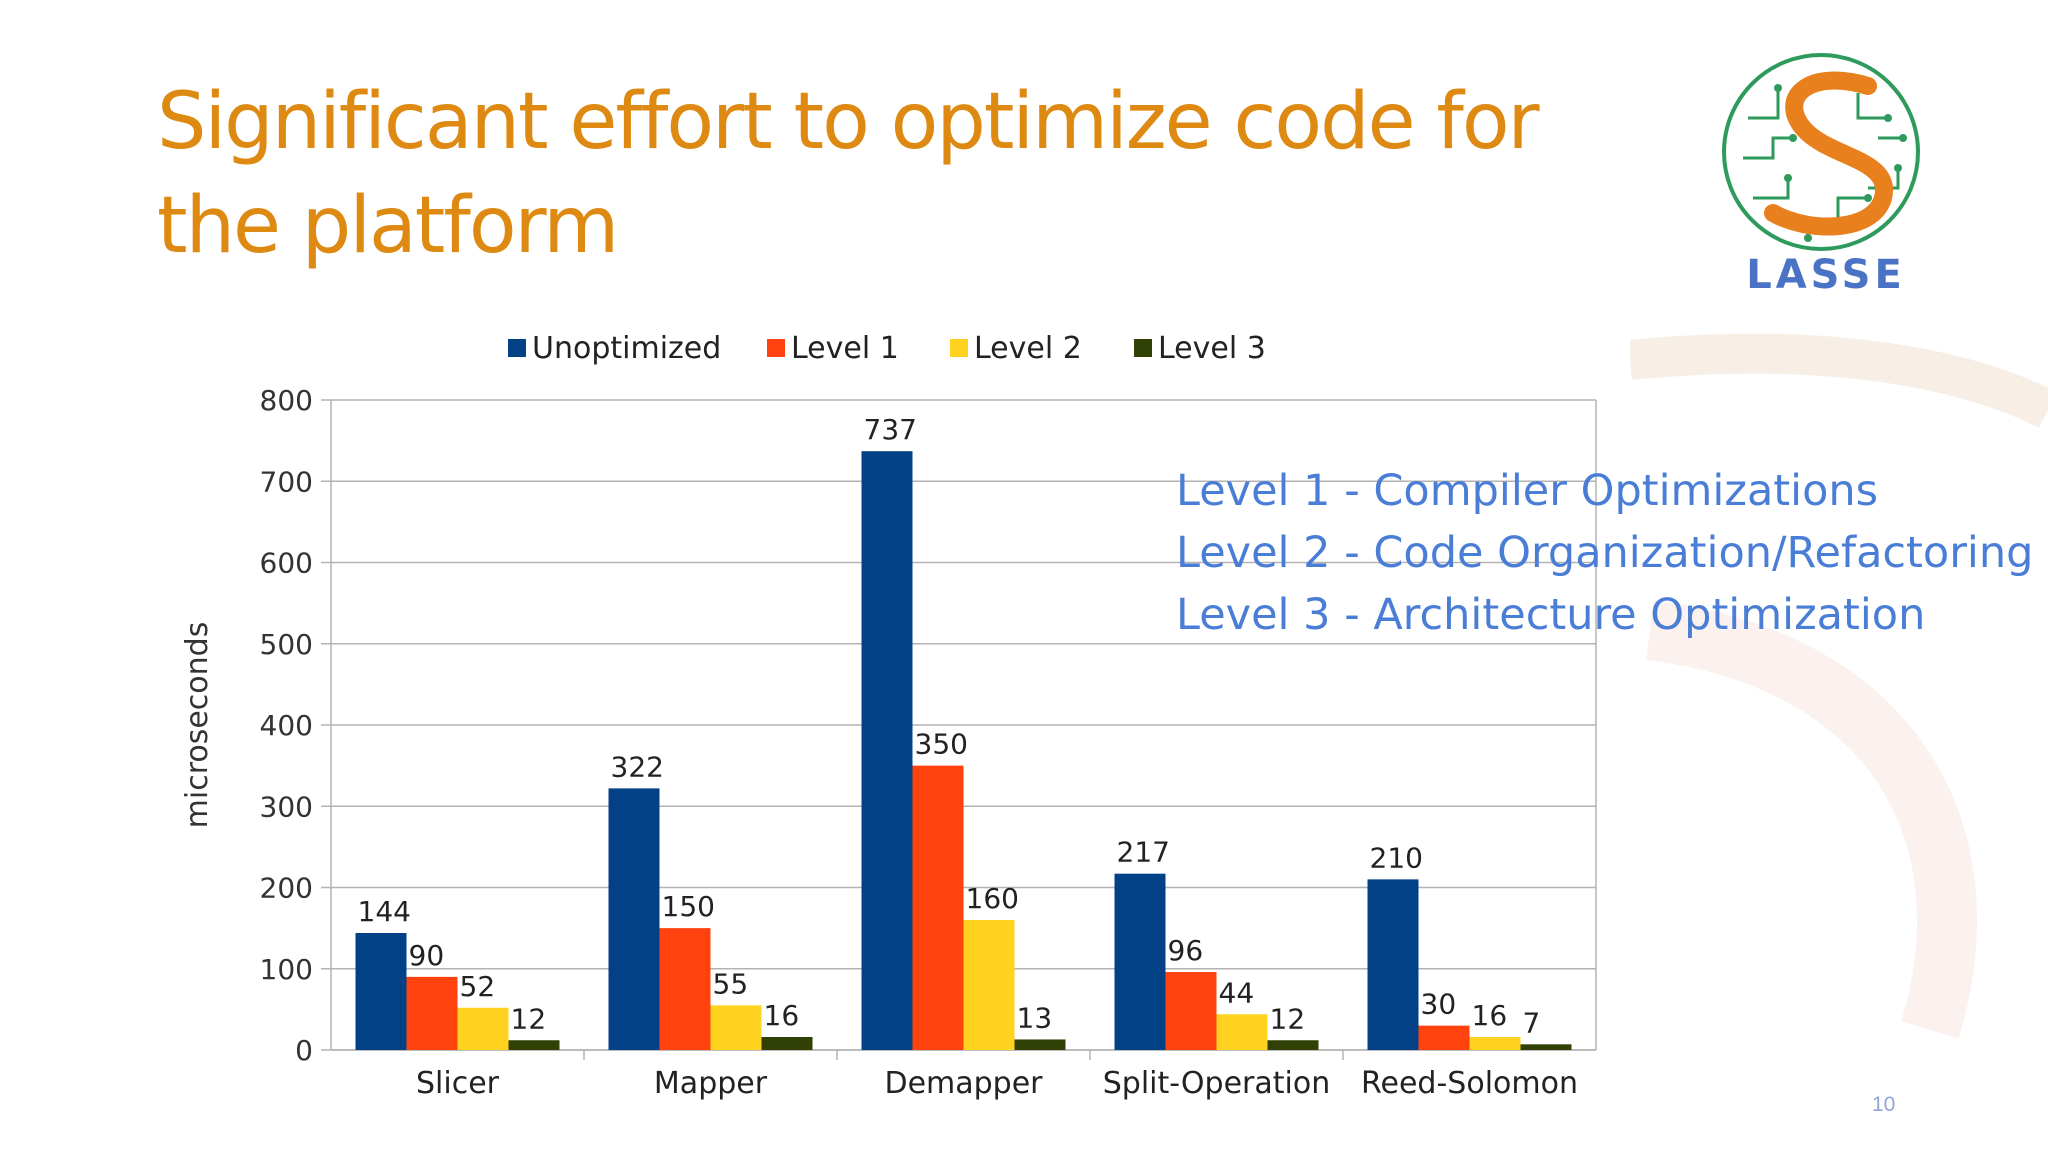 This screenshot has height=1152, width=2048. What do you see at coordinates (1028, 348) in the screenshot?
I see `legend-label: Level 2` at bounding box center [1028, 348].